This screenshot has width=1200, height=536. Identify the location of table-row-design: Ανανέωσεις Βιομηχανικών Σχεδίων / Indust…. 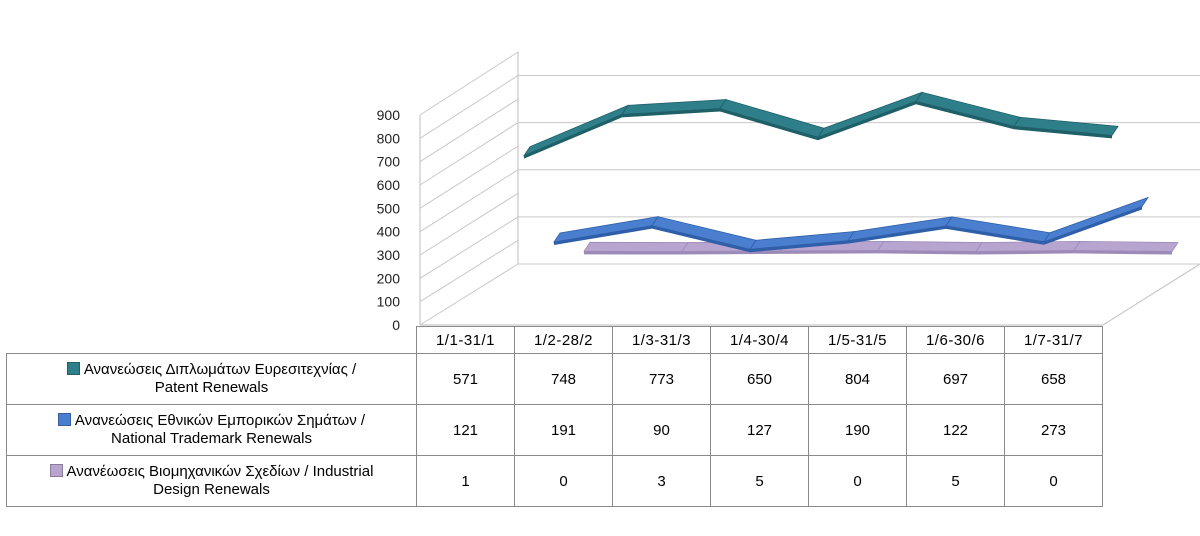
(554, 481).